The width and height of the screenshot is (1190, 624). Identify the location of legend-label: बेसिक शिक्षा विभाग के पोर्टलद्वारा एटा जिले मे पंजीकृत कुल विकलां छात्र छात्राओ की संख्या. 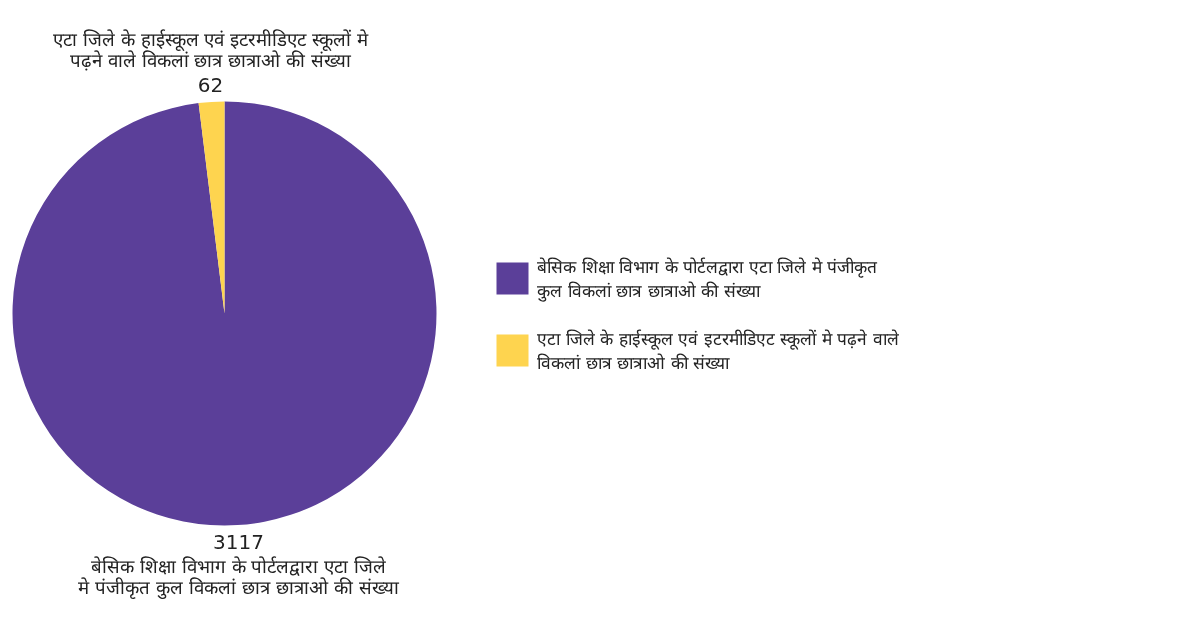
(707, 279).